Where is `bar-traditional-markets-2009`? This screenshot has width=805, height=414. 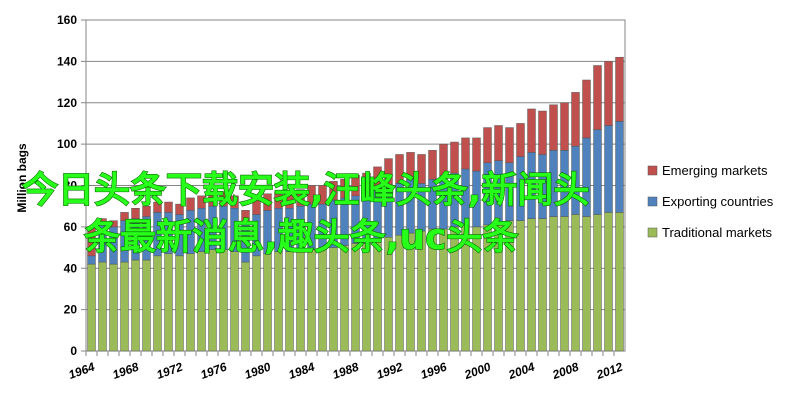 bar-traditional-markets-2009 is located at coordinates (586, 284).